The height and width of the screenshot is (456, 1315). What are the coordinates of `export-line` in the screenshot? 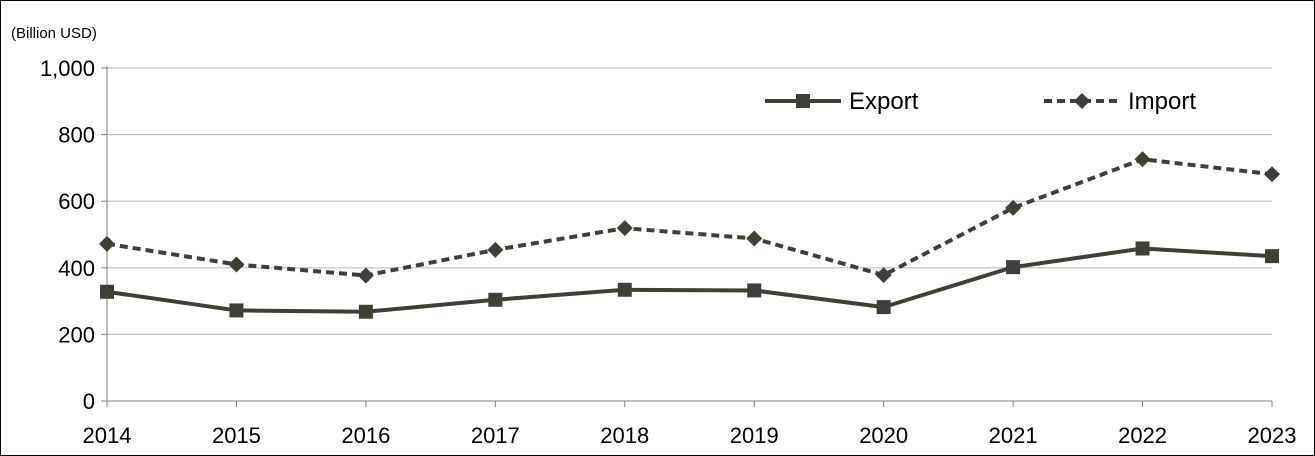 It's located at (689, 280).